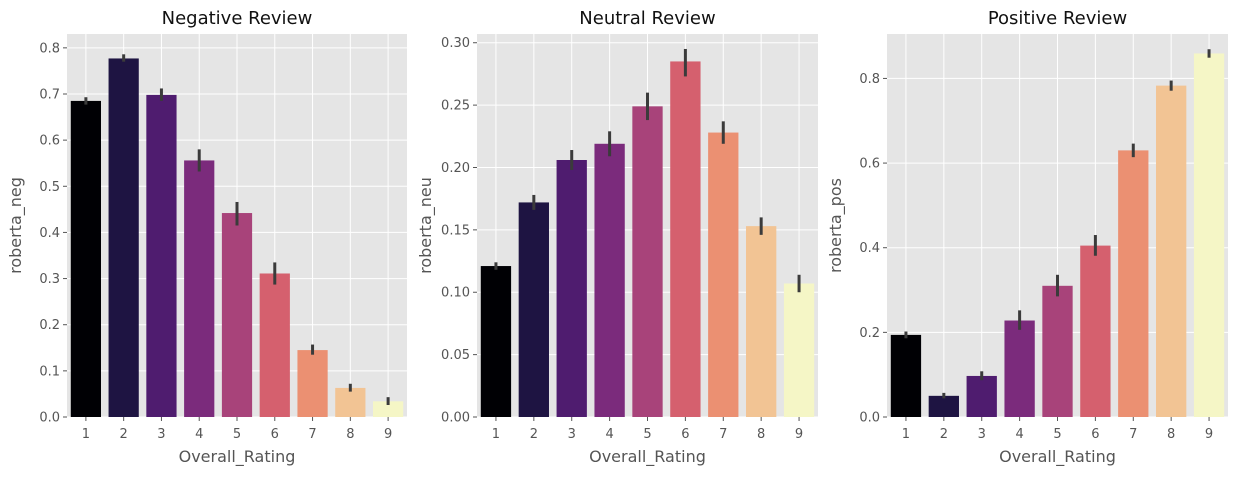  What do you see at coordinates (49, 187) in the screenshot?
I see `y-tick-label: 0.5` at bounding box center [49, 187].